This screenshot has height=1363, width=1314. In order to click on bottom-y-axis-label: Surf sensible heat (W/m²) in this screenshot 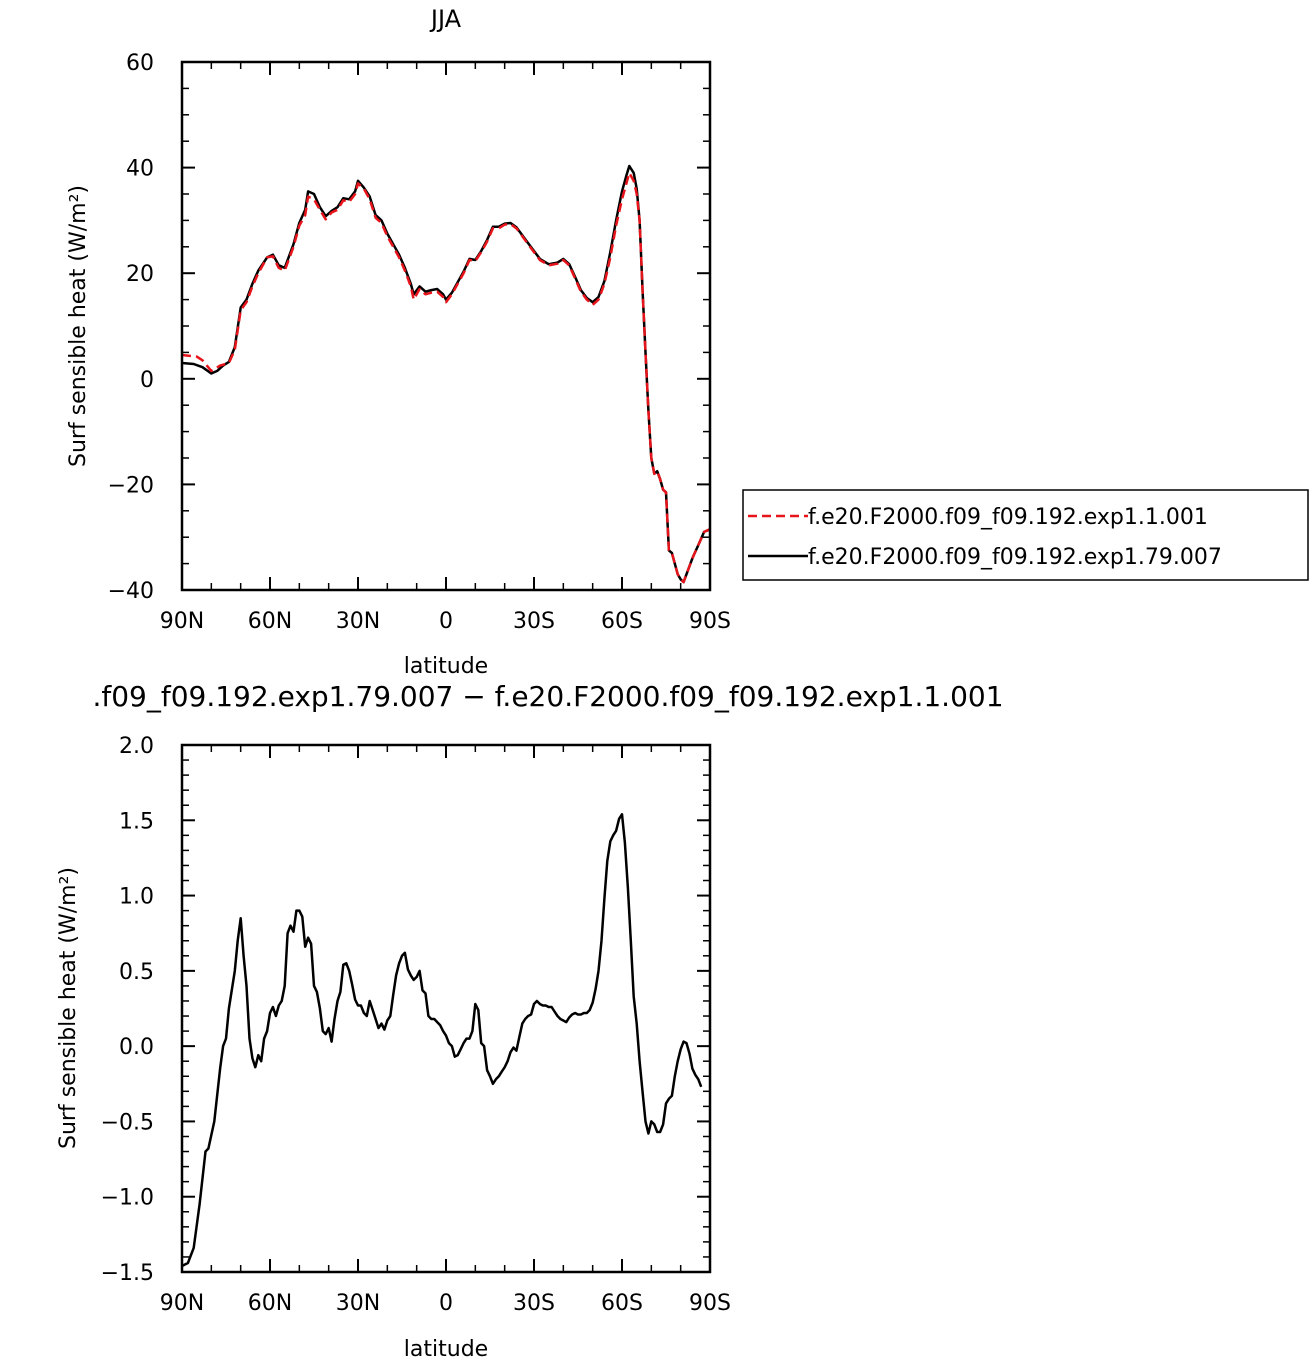, I will do `click(68, 1008)`.